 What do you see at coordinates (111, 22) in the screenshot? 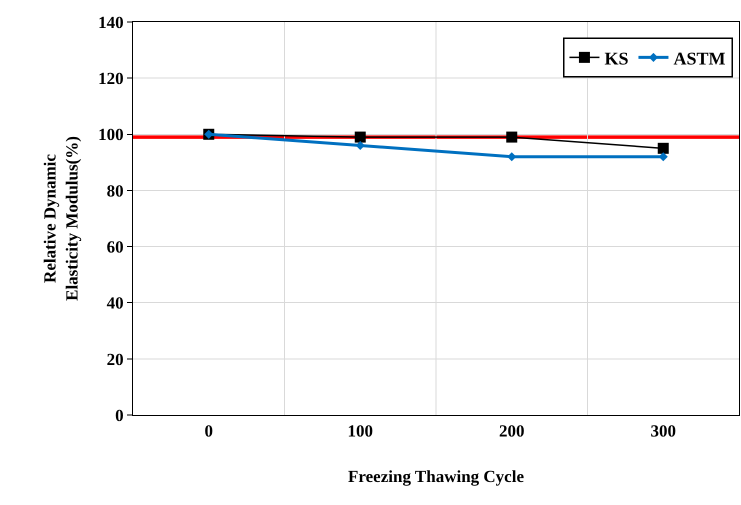
I see `y-tick-label: 140` at bounding box center [111, 22].